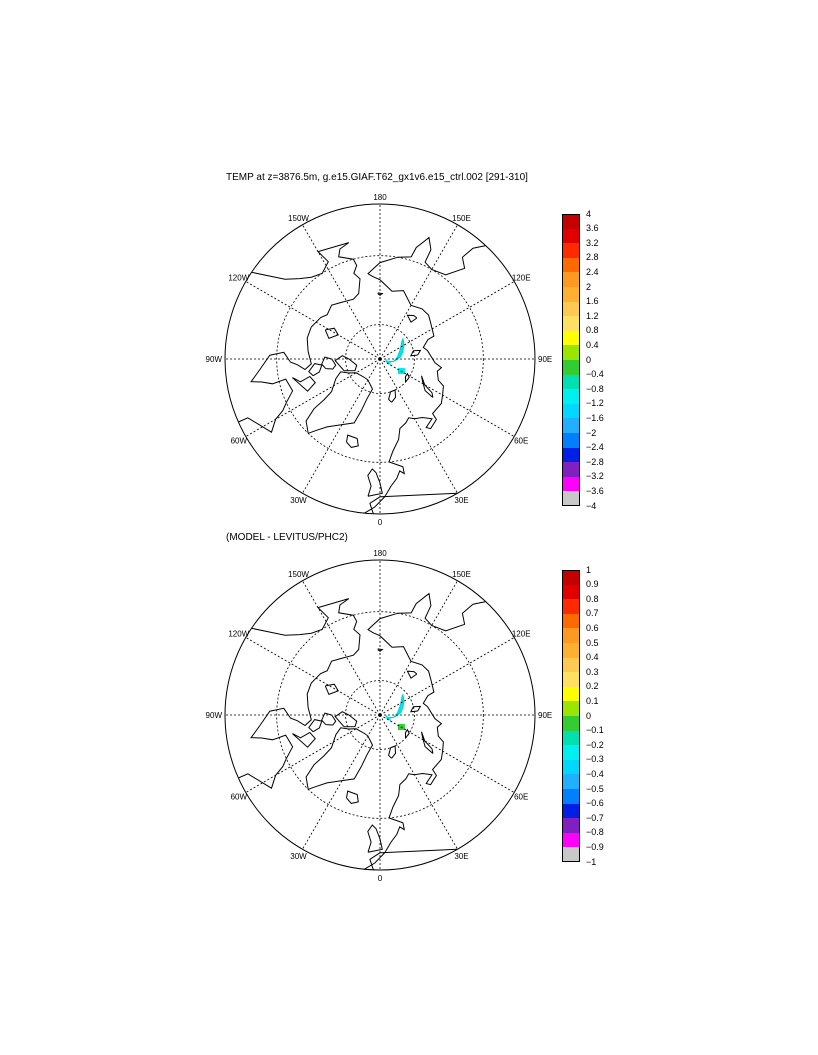 The width and height of the screenshot is (818, 1055). Describe the element at coordinates (595, 417) in the screenshot. I see `colorbar-label: −1.6` at that location.